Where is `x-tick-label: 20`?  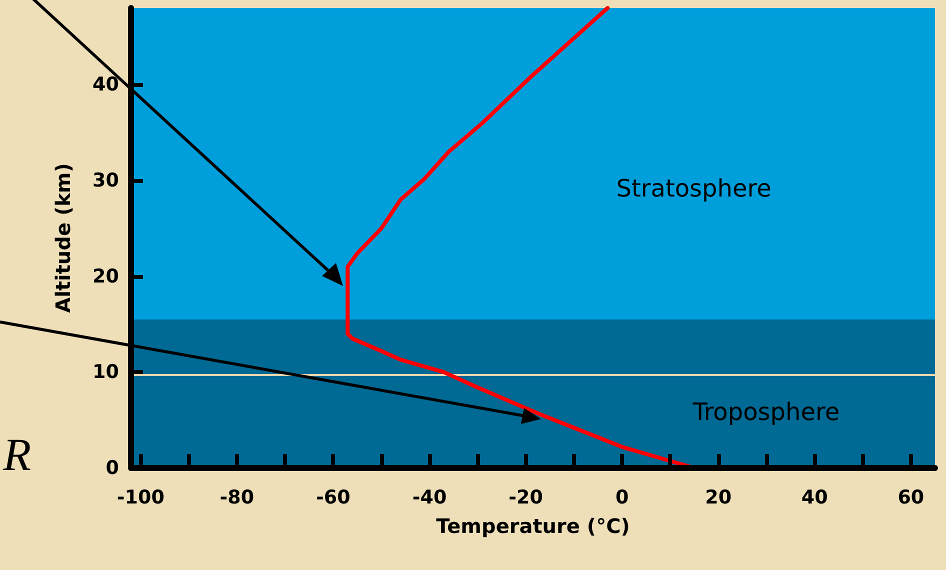
x-tick-label: 20 is located at coordinates (718, 497).